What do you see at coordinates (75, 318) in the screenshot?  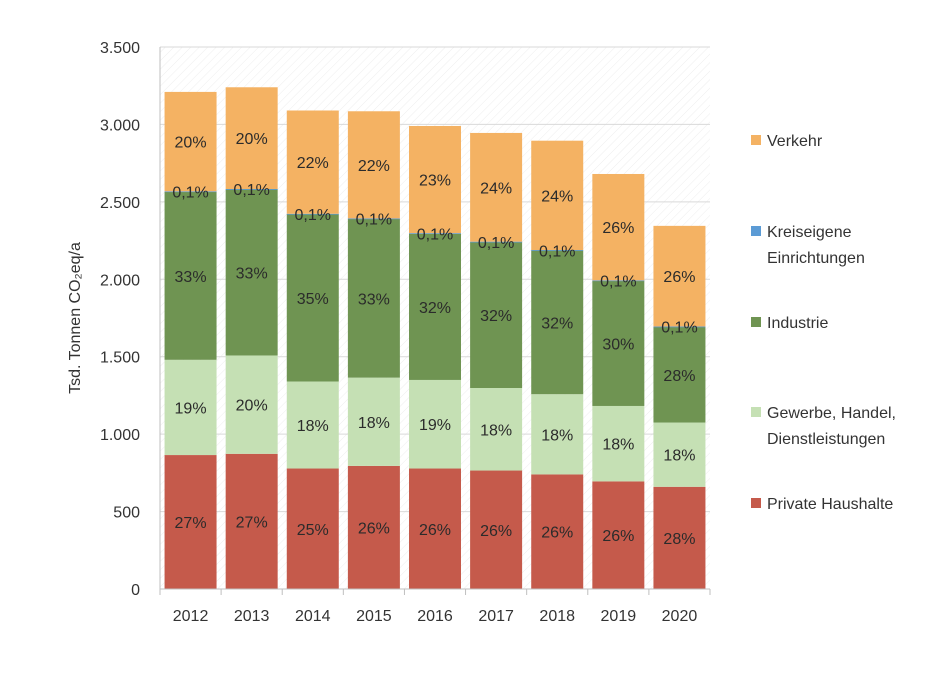 I see `y-axis-label: Tsd. Tonnen CO₂eq/a` at bounding box center [75, 318].